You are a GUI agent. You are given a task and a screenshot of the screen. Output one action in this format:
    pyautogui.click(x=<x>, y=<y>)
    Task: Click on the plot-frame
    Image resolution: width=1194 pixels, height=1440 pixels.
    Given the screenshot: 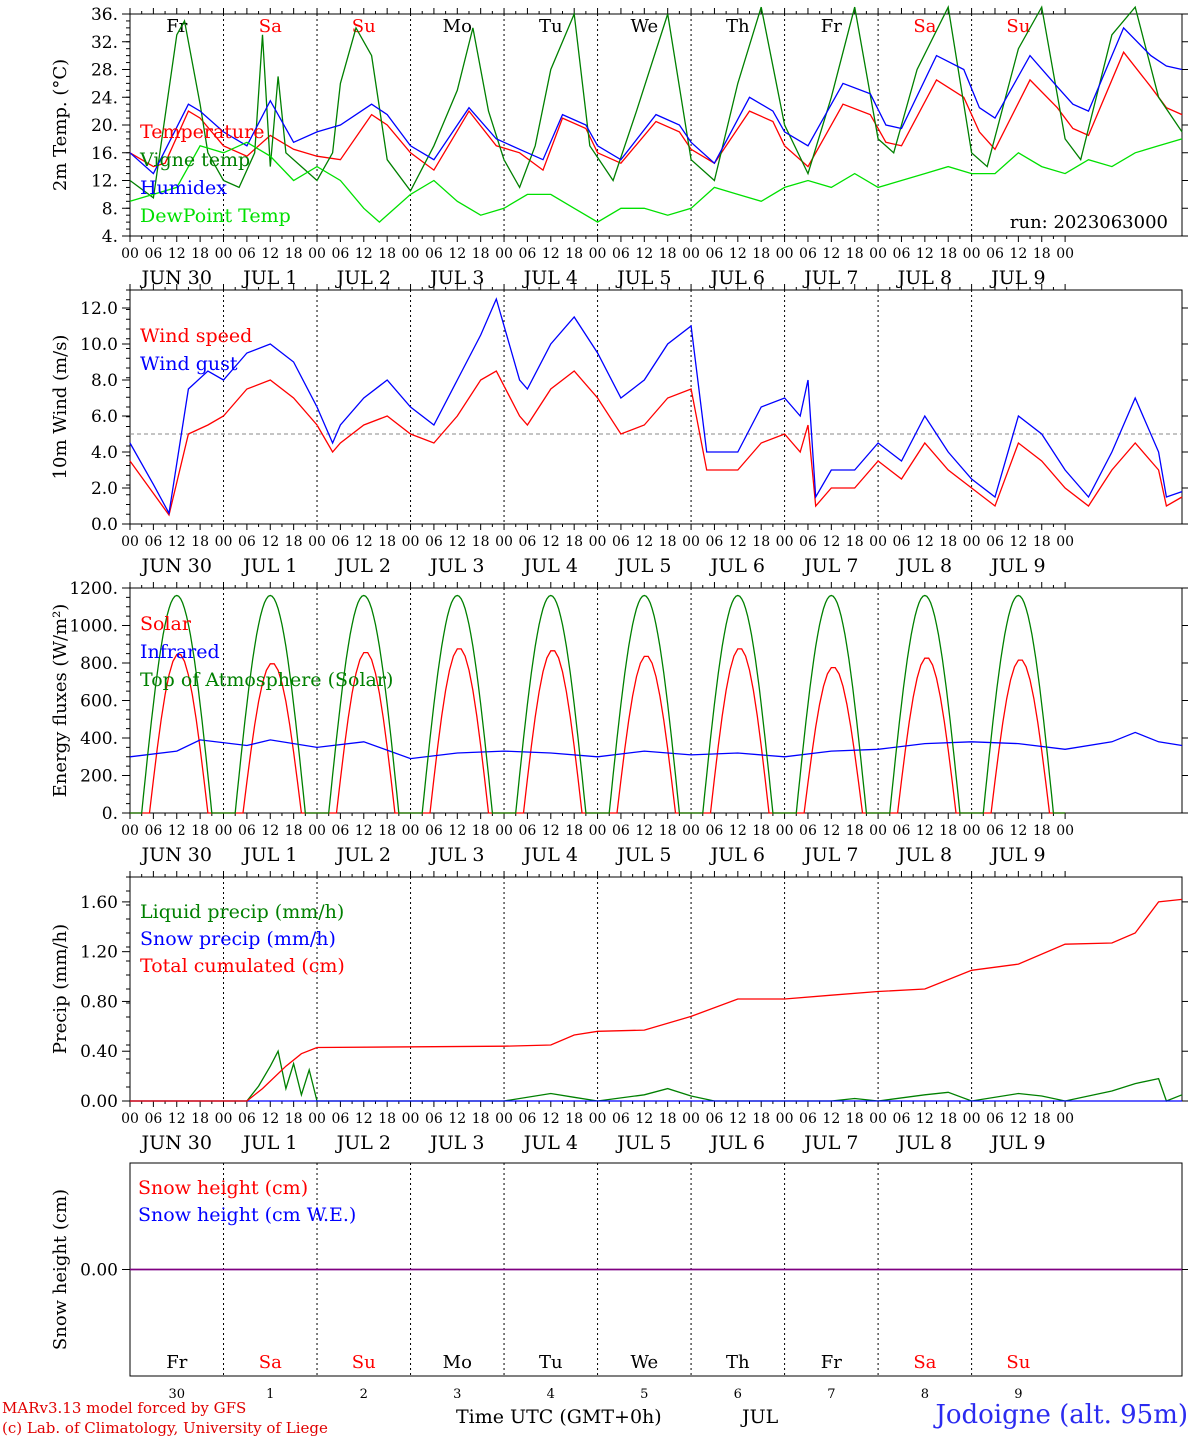 What is the action you would take?
    pyautogui.click(x=656, y=407)
    